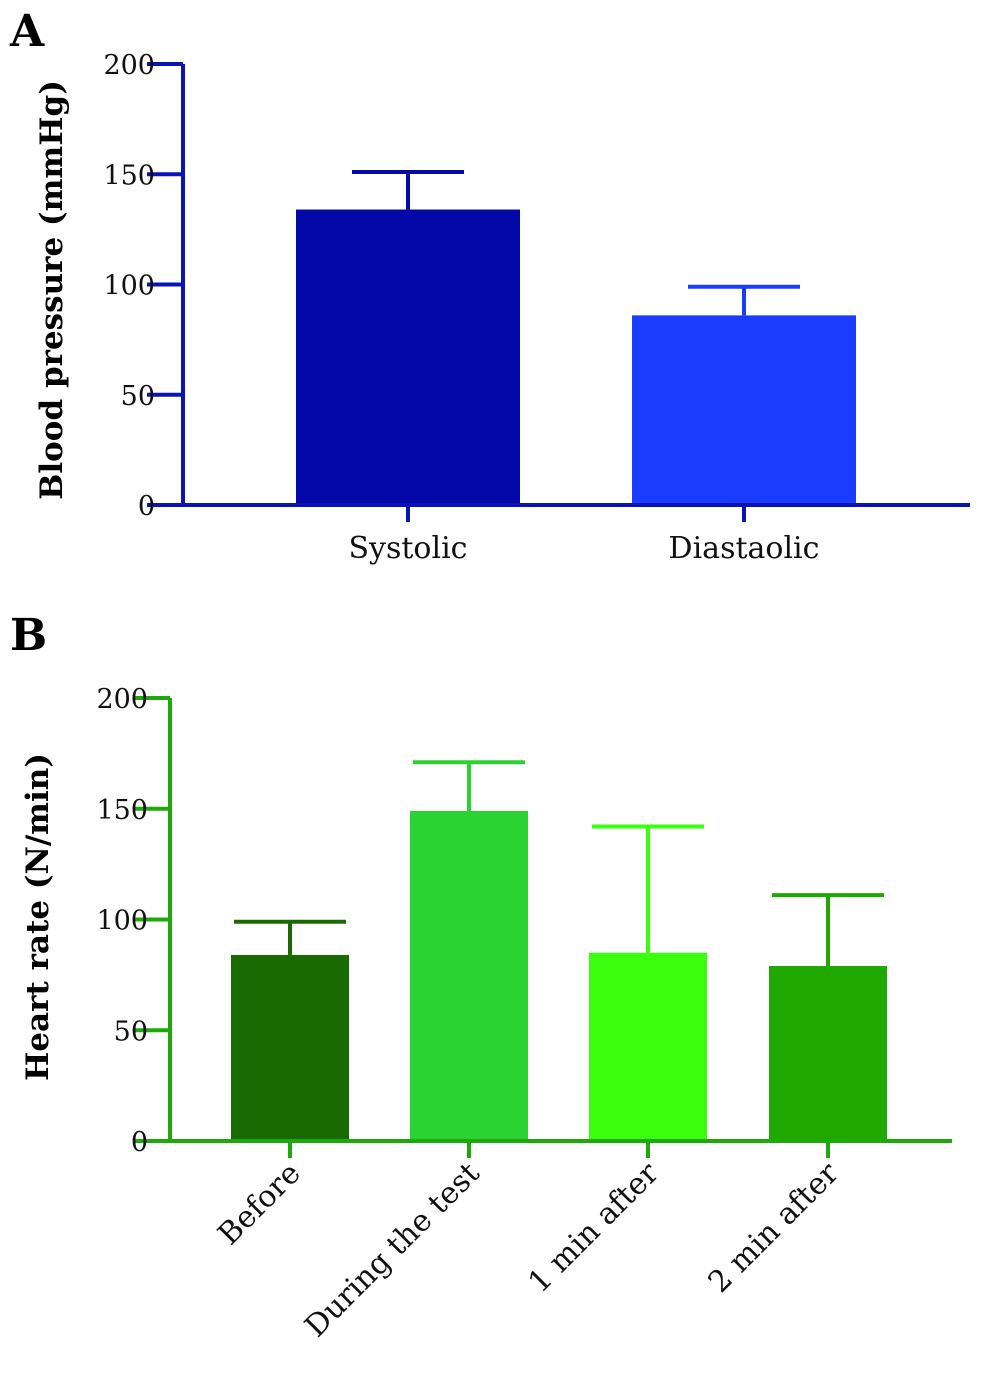  Describe the element at coordinates (594, 1227) in the screenshot. I see `x-tick-label-3: 1 min after` at that location.